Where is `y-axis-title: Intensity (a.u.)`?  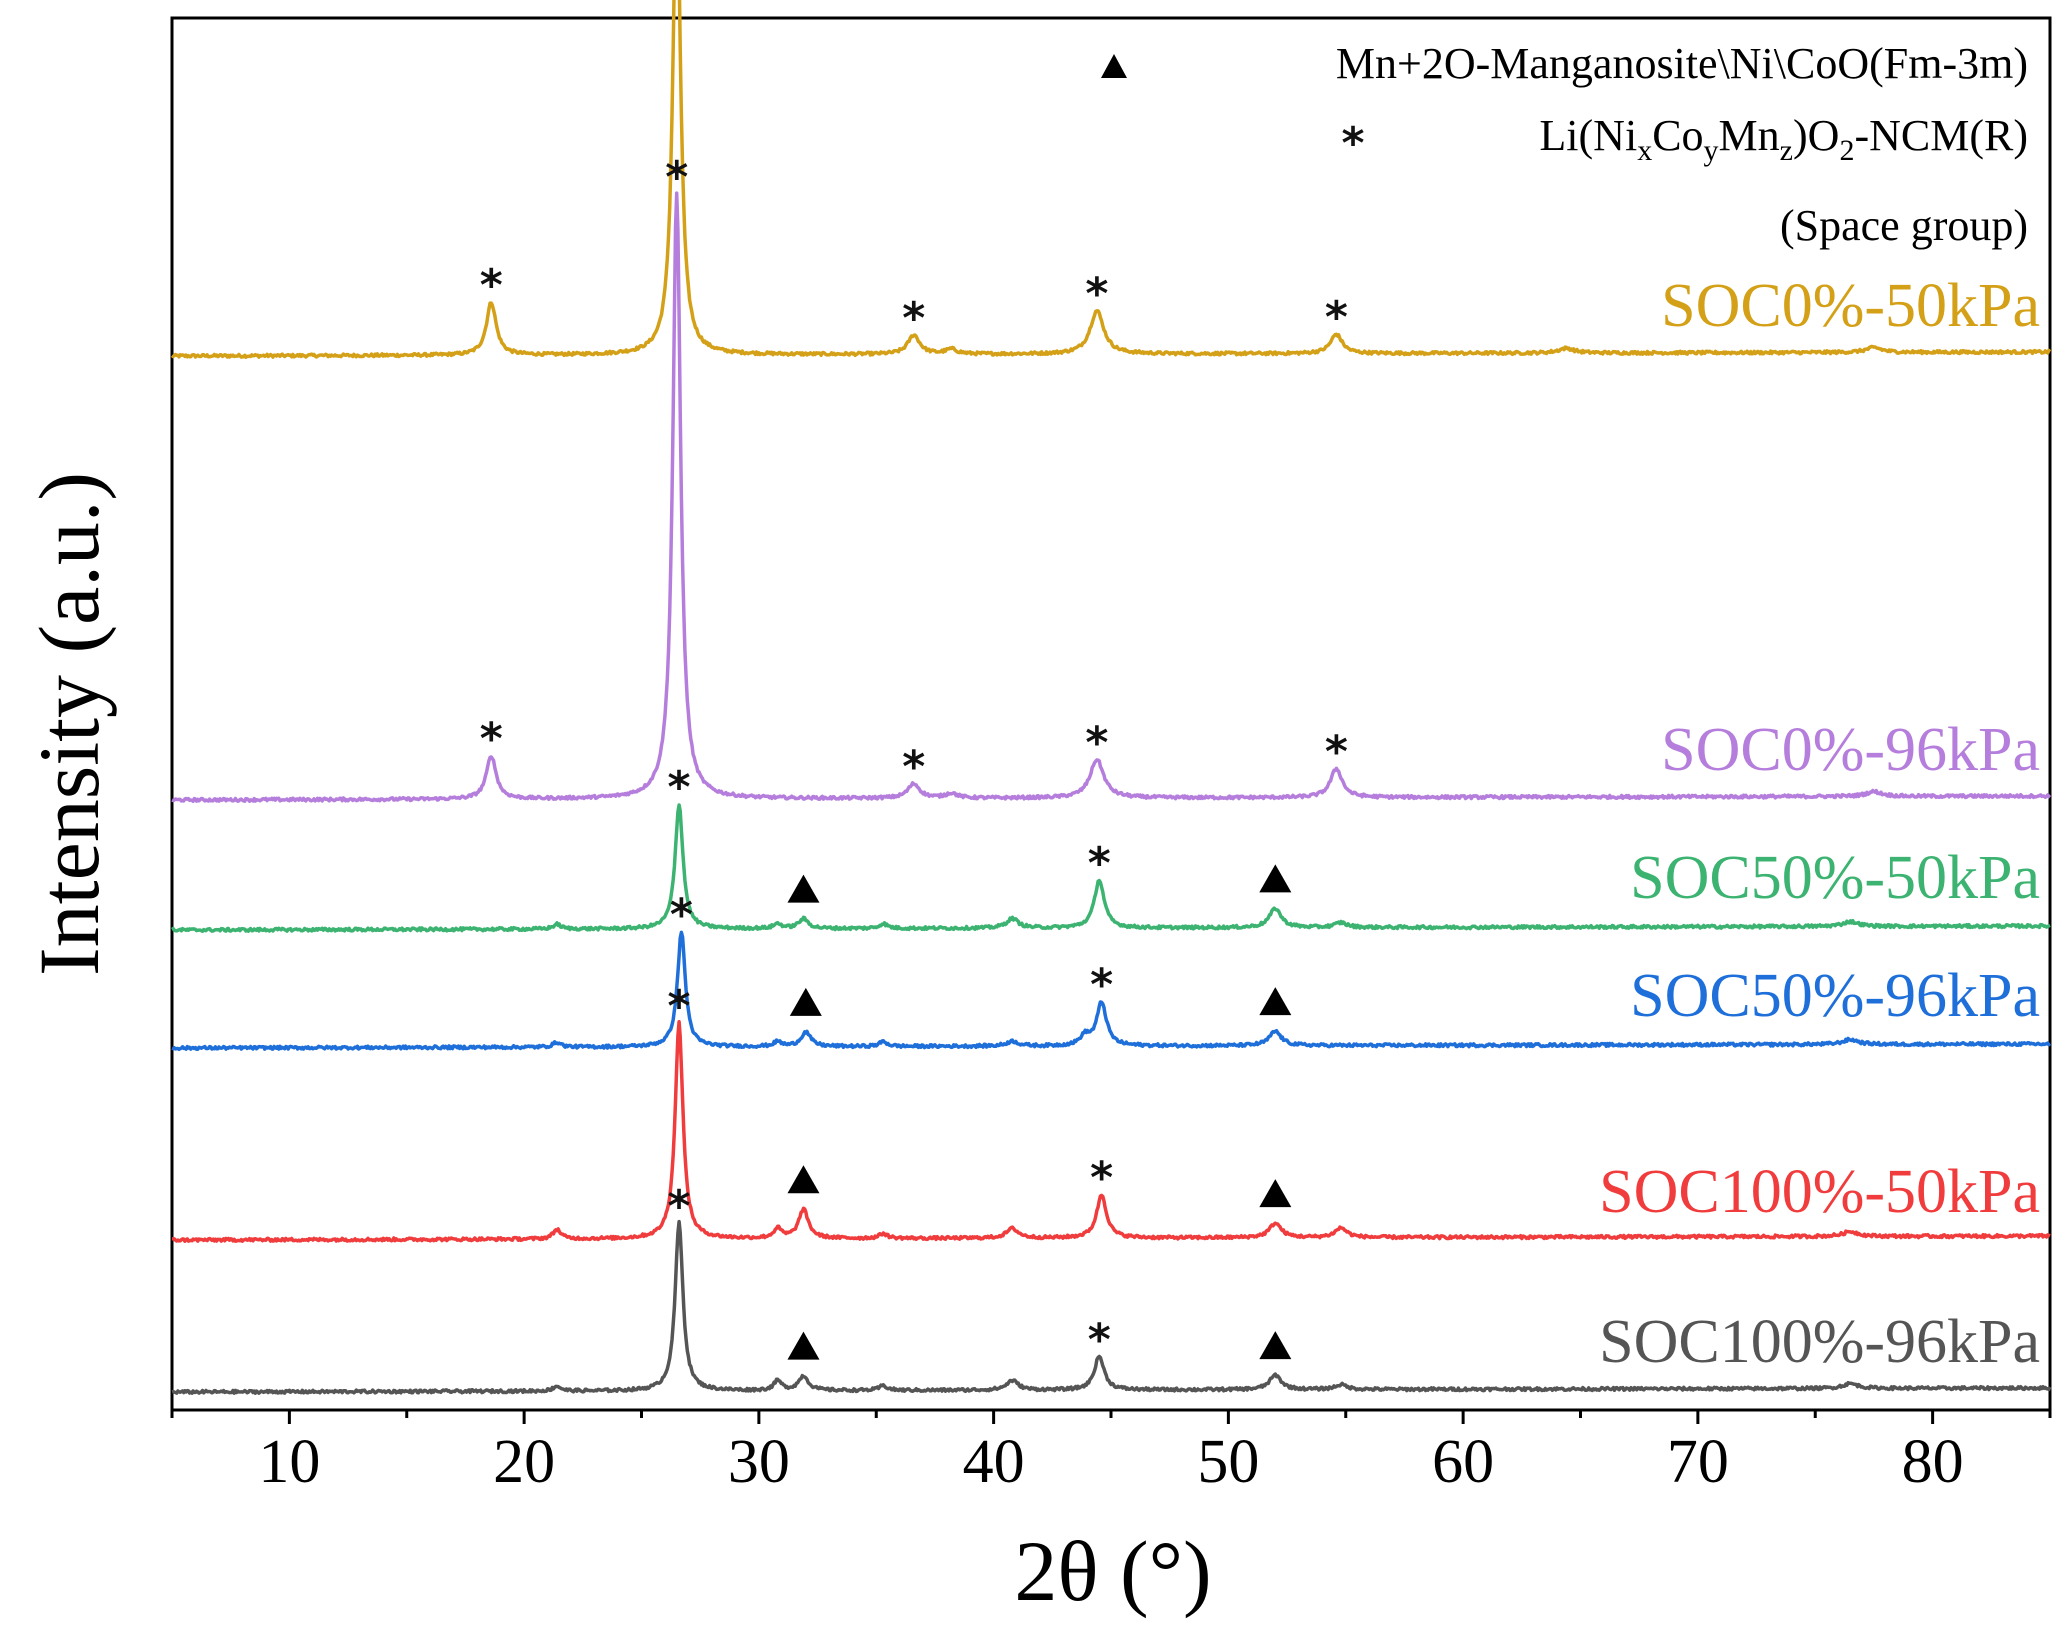
y-axis-title: Intensity (a.u.) is located at coordinates (69, 724).